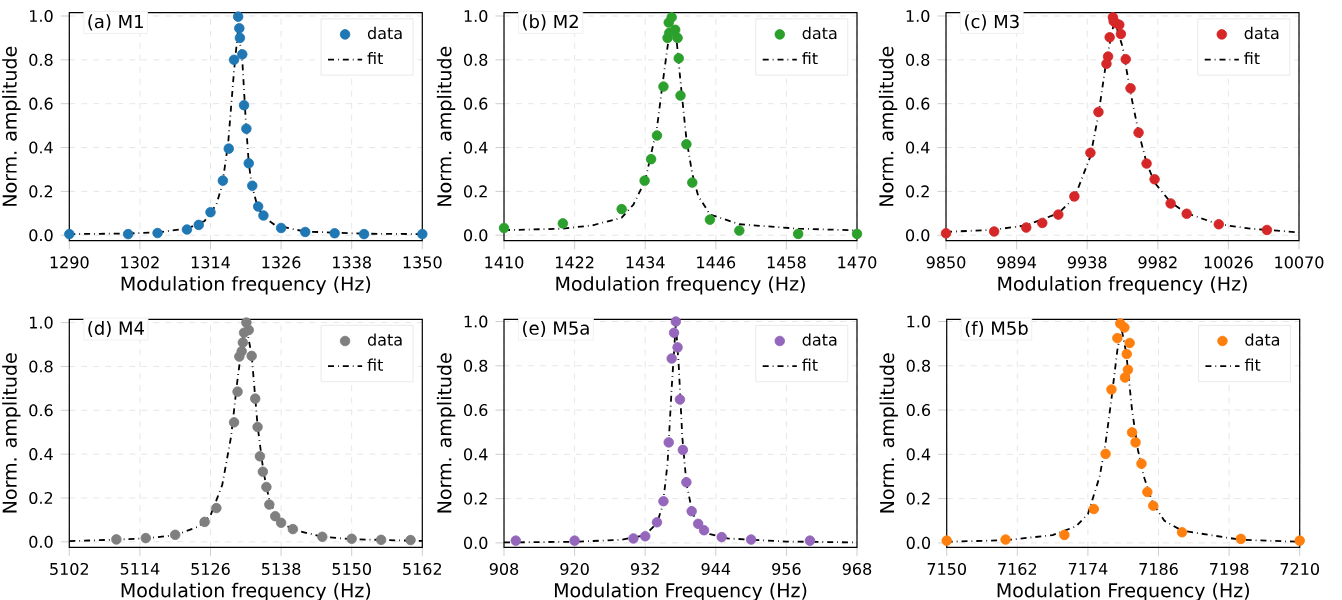  Describe the element at coordinates (716, 262) in the screenshot. I see `x-tick-label: 1446` at that location.